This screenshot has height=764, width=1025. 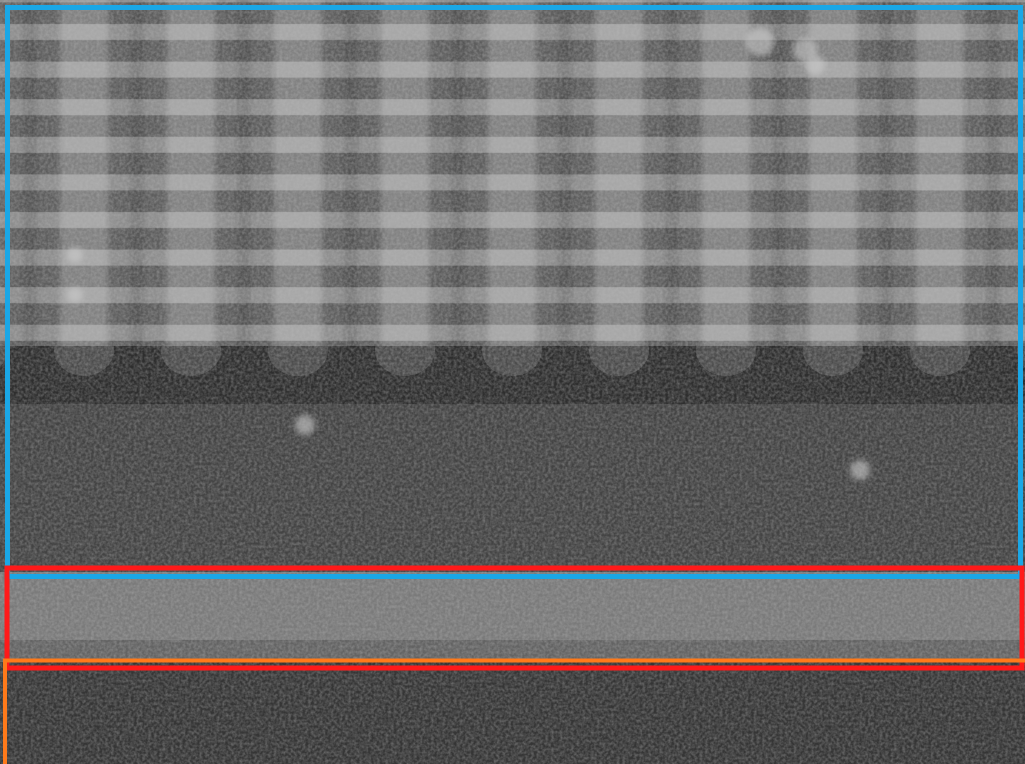 What do you see at coordinates (514, 618) in the screenshot?
I see `red-box` at bounding box center [514, 618].